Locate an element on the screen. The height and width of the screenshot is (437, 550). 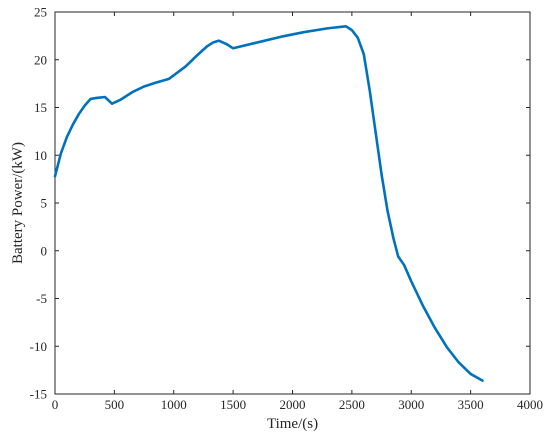
x-tick-label: 1000 is located at coordinates (174, 404).